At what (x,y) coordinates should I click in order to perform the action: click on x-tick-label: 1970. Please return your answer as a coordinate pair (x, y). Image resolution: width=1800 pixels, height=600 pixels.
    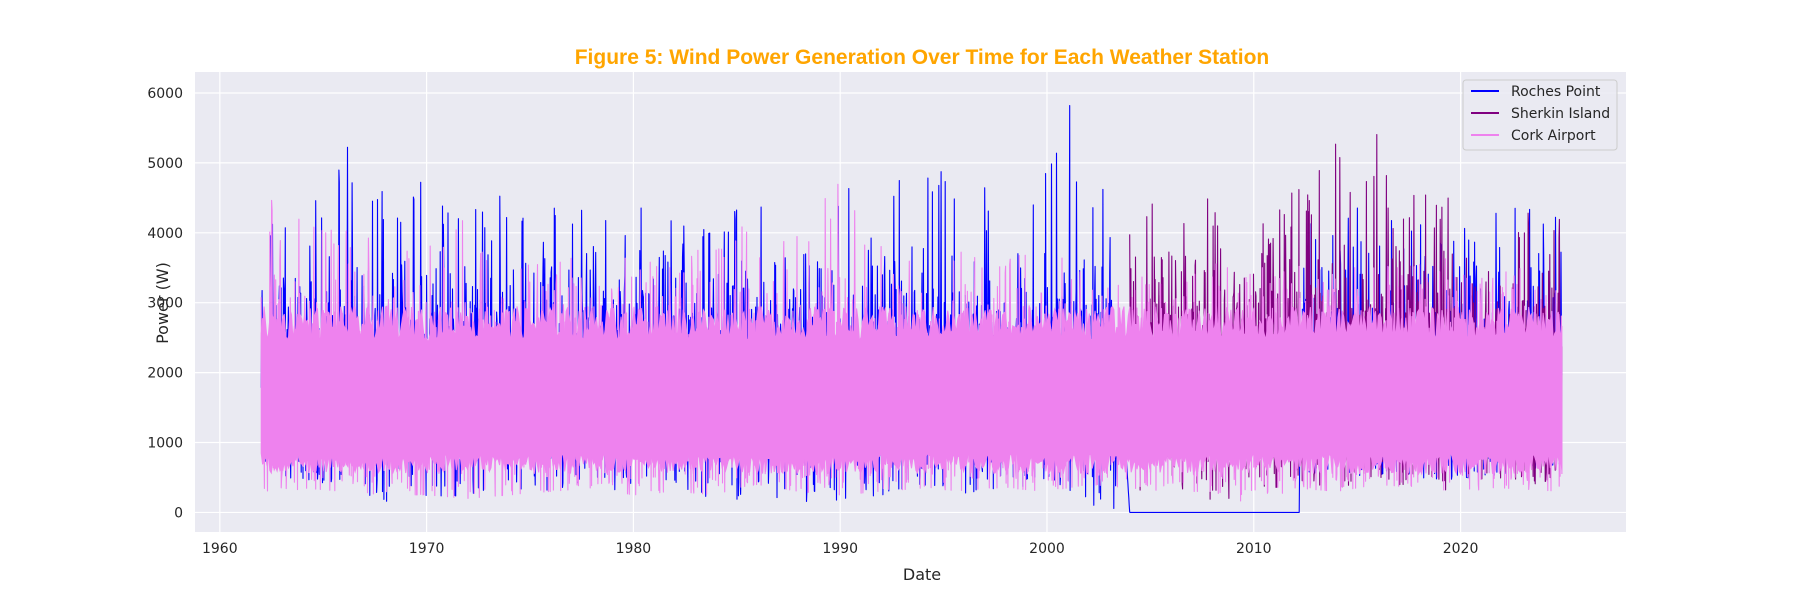
    Looking at the image, I should click on (427, 549).